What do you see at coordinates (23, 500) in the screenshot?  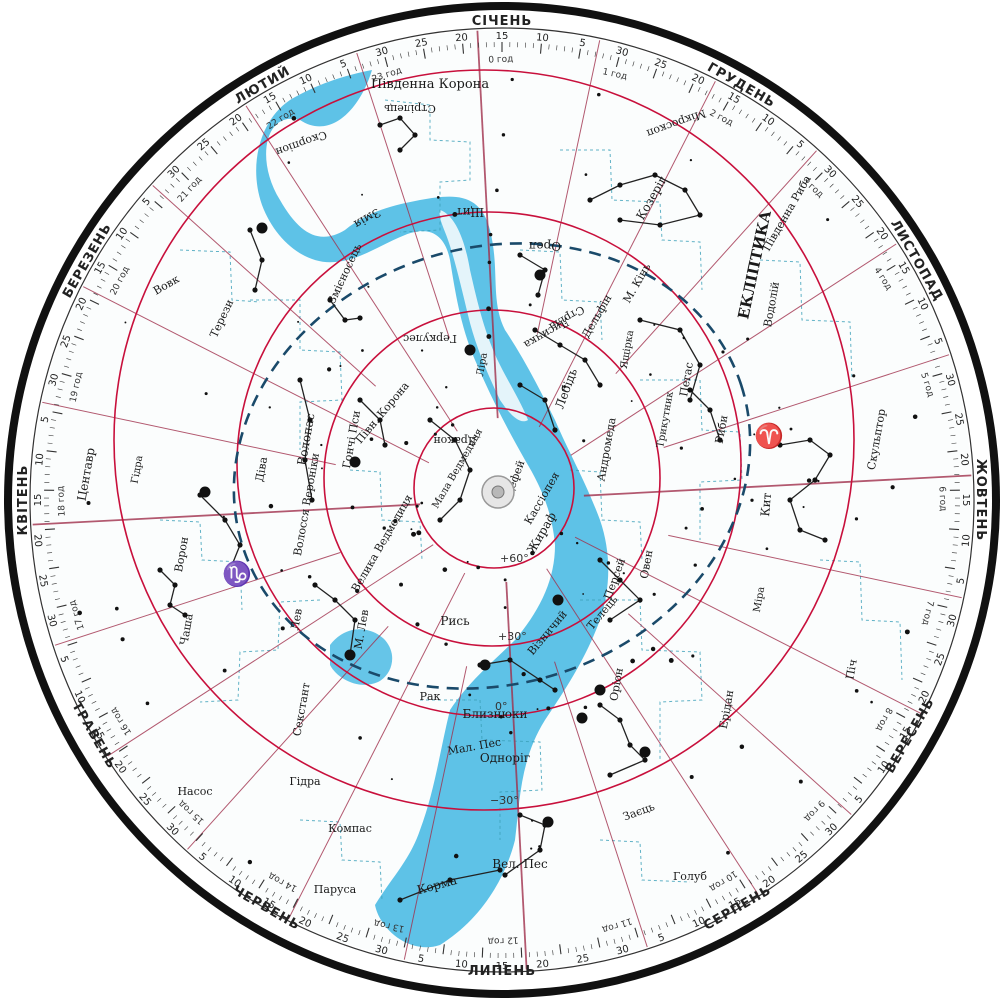 I see `month-label: КВІТЕНЬ` at bounding box center [23, 500].